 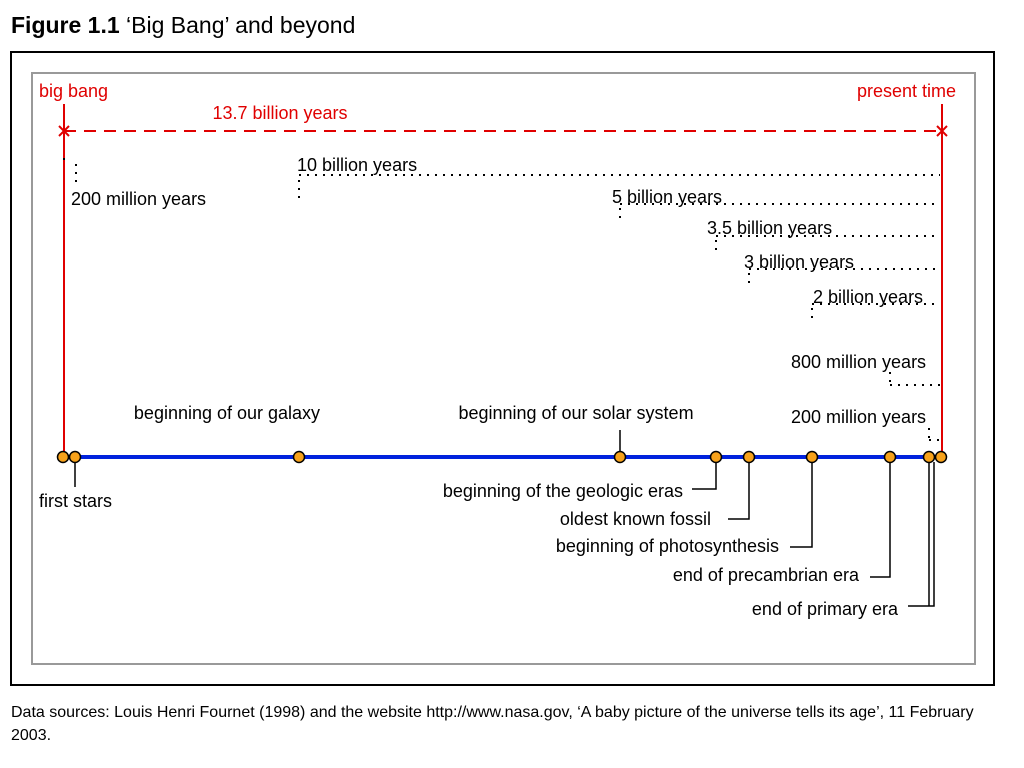 I want to click on interval-label: 10 billion years, so click(x=357, y=165).